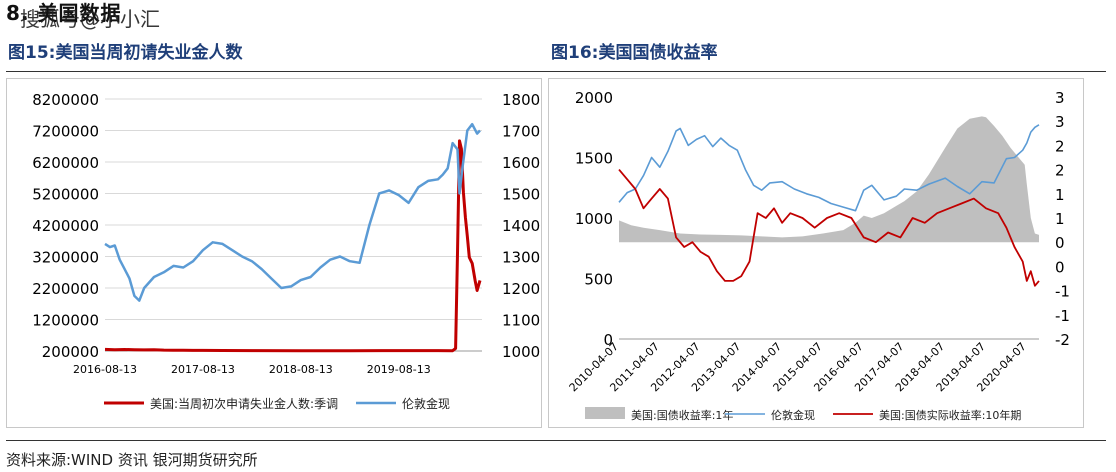 Image resolution: width=1116 pixels, height=472 pixels. Describe the element at coordinates (65, 258) in the screenshot. I see `y-left-tick-label: 3200000` at that location.